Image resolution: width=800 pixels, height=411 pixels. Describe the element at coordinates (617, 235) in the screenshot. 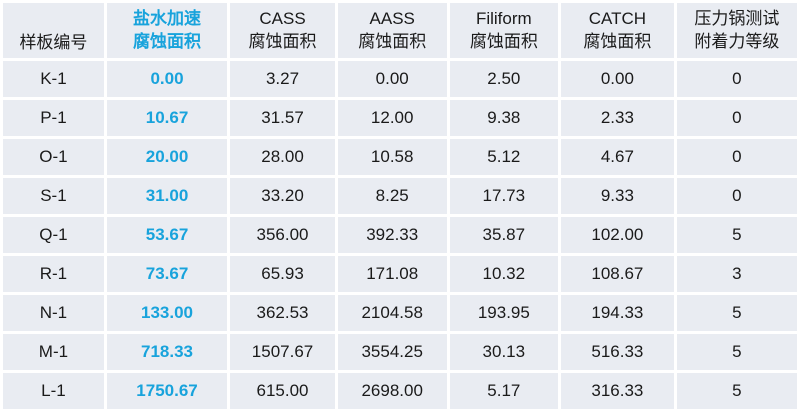

I see `cell-catch: 102.00` at that location.